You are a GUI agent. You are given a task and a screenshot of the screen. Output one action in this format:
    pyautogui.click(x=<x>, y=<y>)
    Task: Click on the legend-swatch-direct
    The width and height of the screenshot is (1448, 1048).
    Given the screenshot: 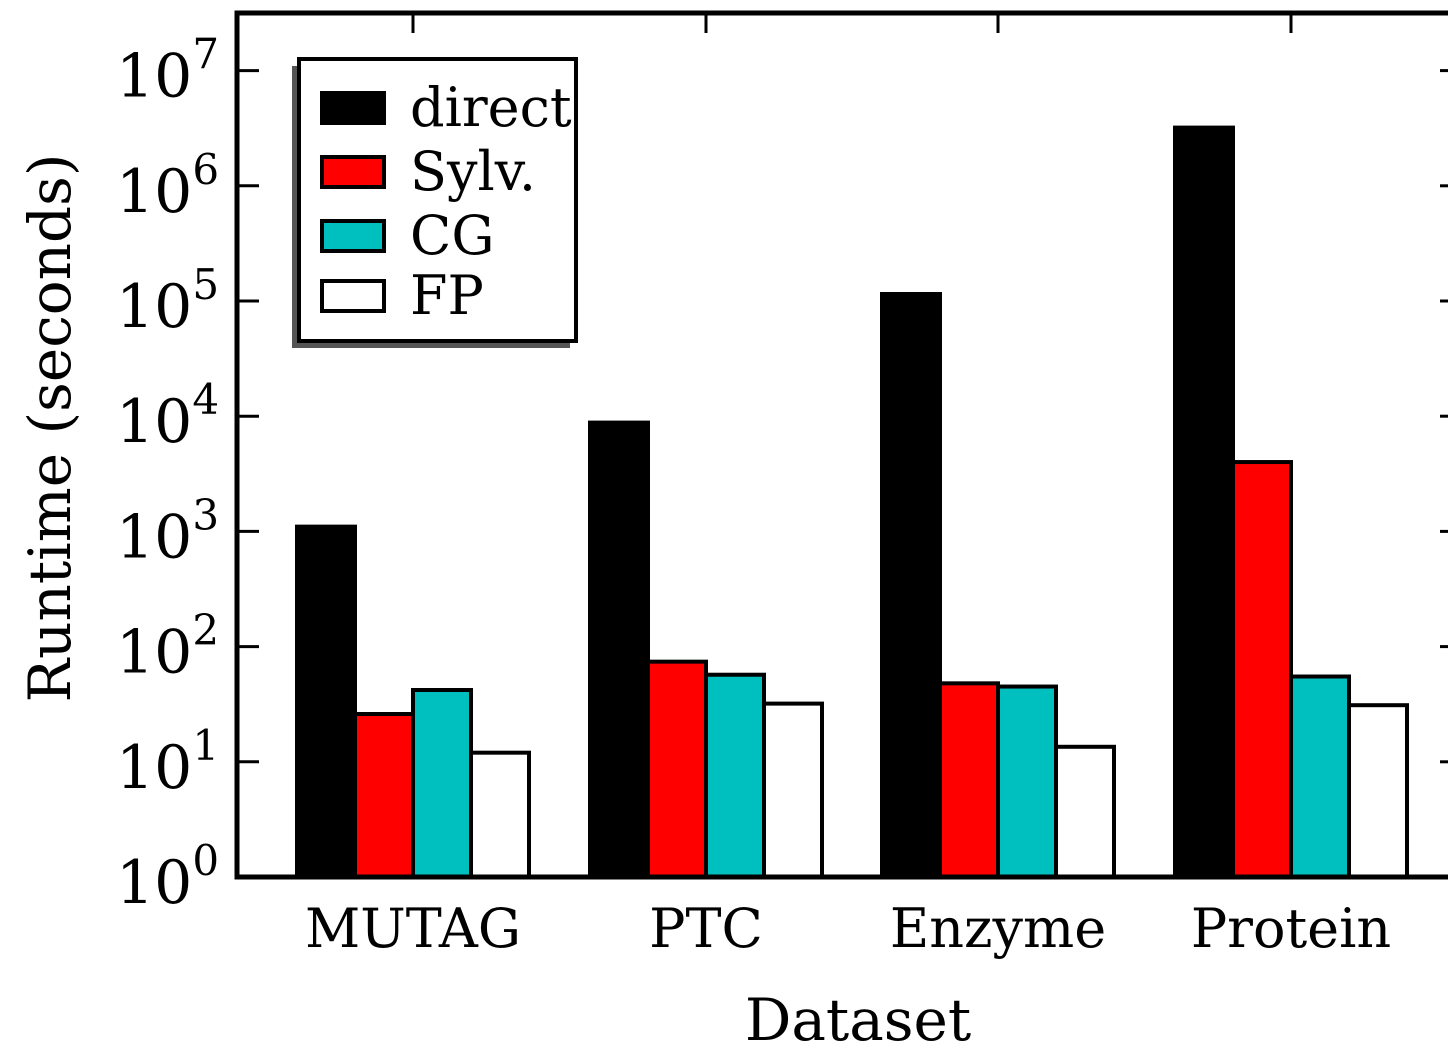 What is the action you would take?
    pyautogui.click(x=353, y=108)
    